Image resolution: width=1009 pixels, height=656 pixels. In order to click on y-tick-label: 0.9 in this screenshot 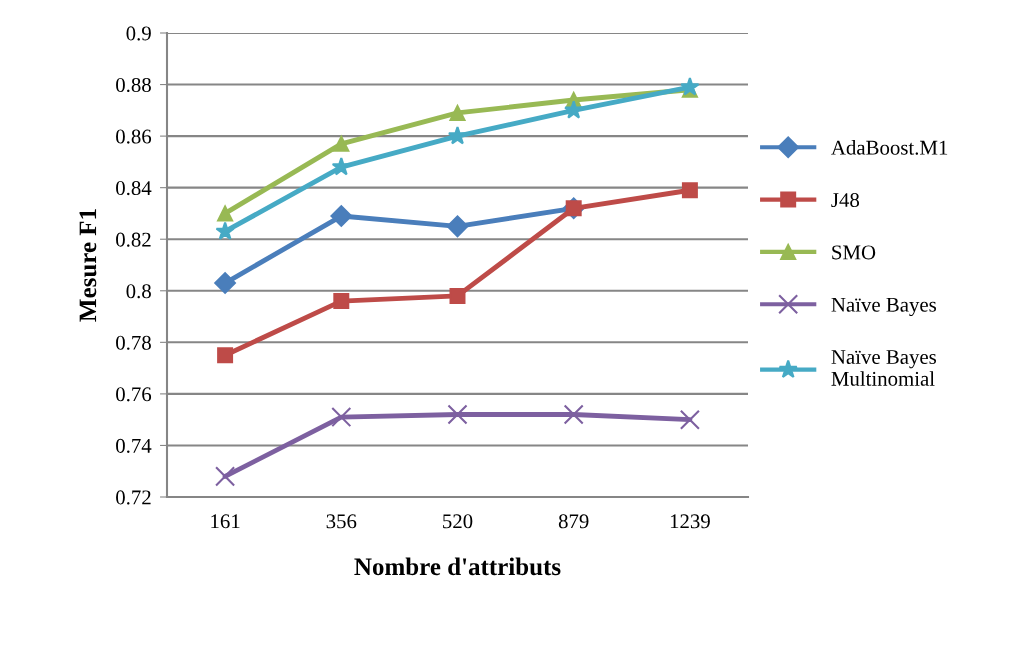, I will do `click(138, 33)`.